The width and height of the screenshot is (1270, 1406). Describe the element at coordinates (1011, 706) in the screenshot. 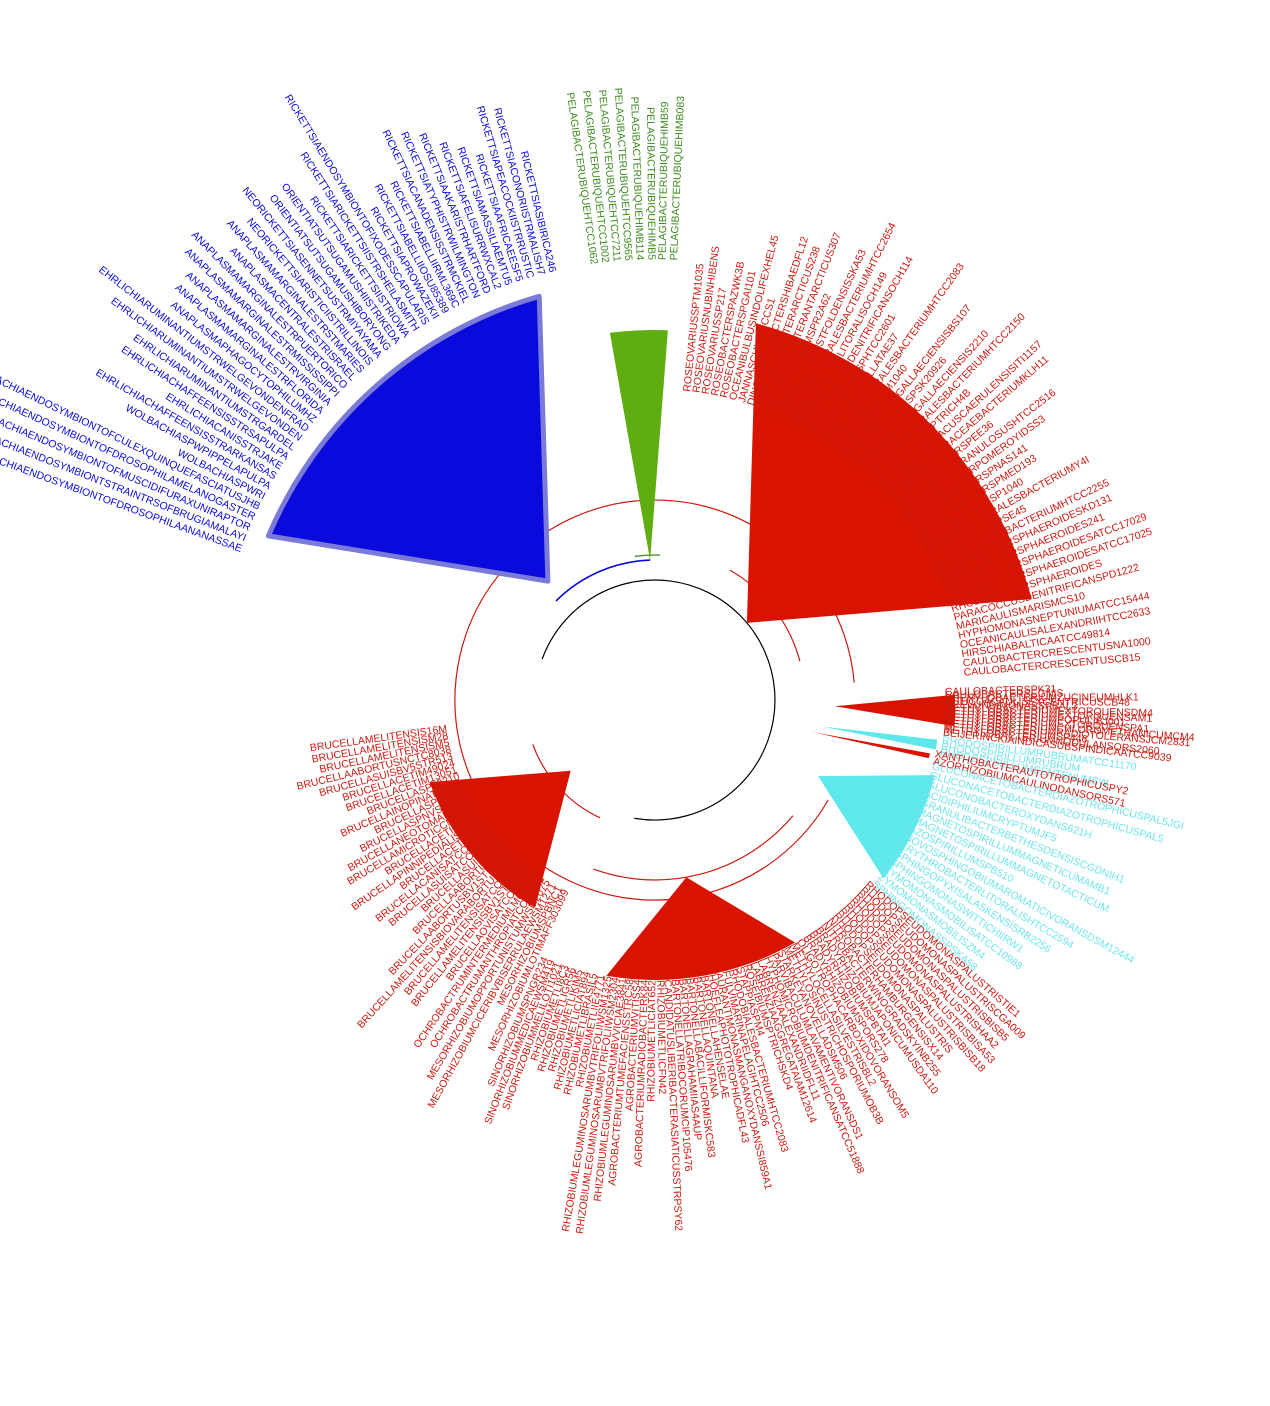

I see `leaf-label: BREVUNDIMONASSPBAL3` at that location.